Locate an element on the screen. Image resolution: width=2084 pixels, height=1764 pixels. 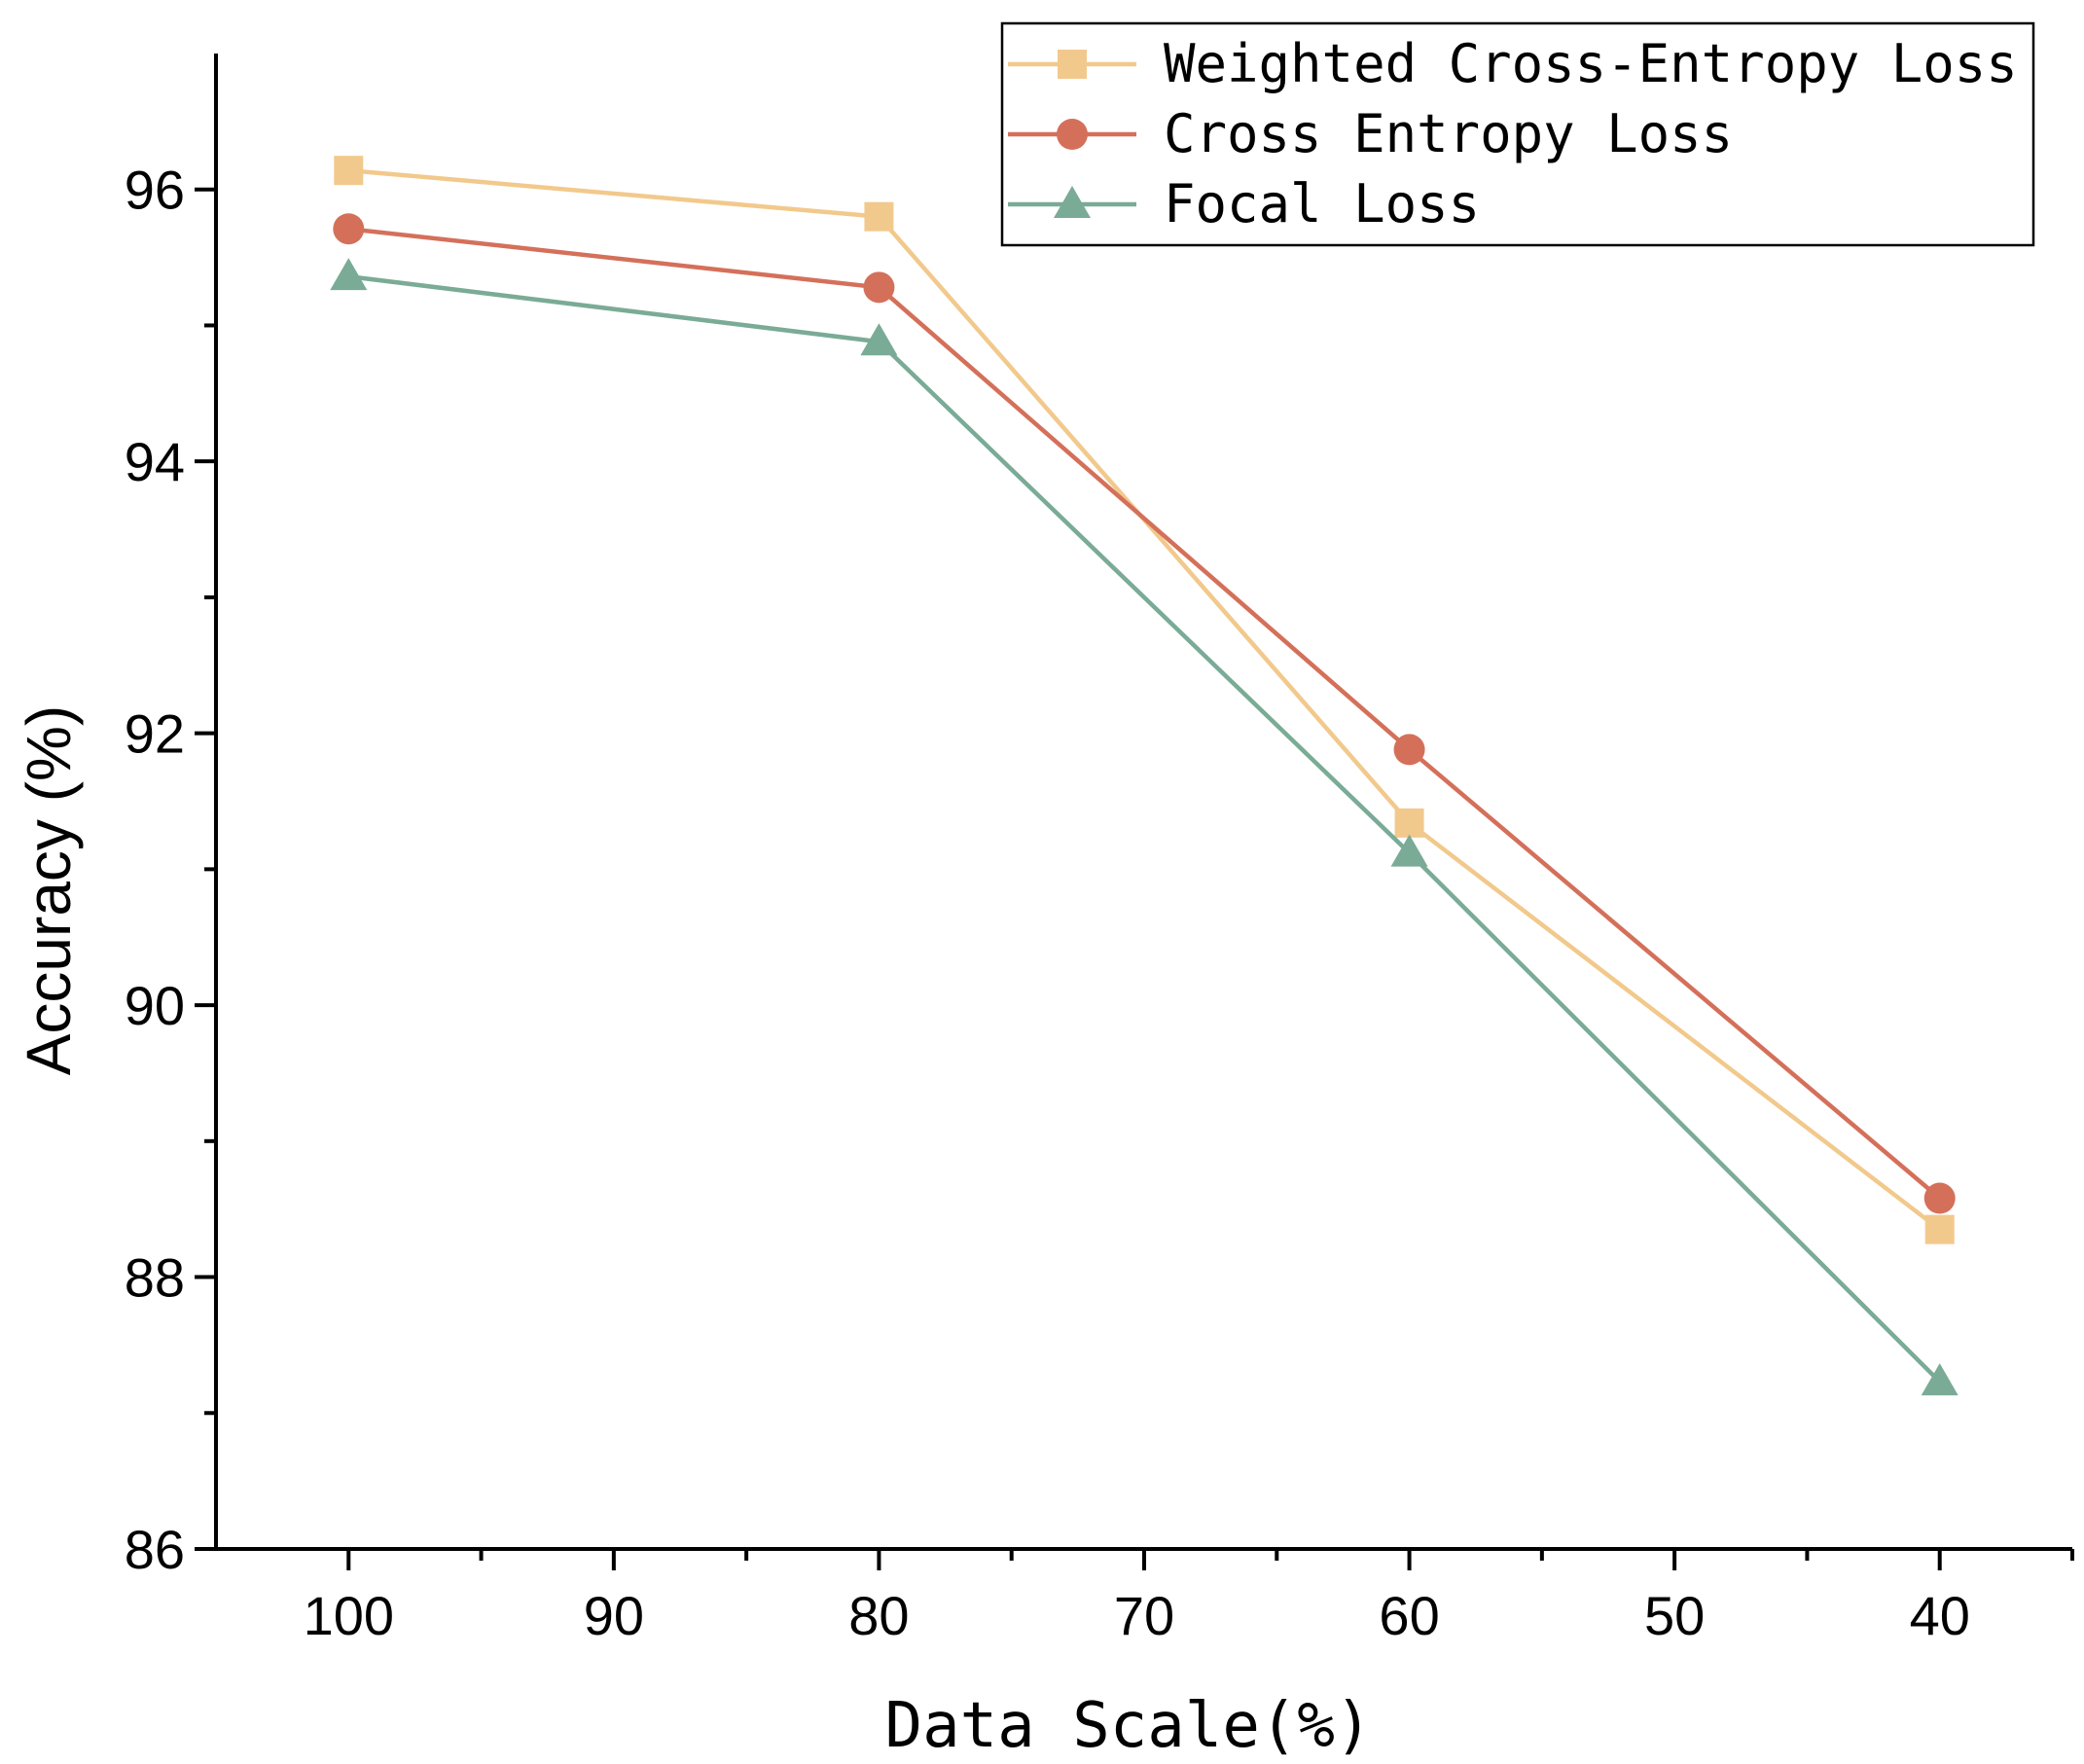
legend-item: Focal Loss is located at coordinates (1244, 203).